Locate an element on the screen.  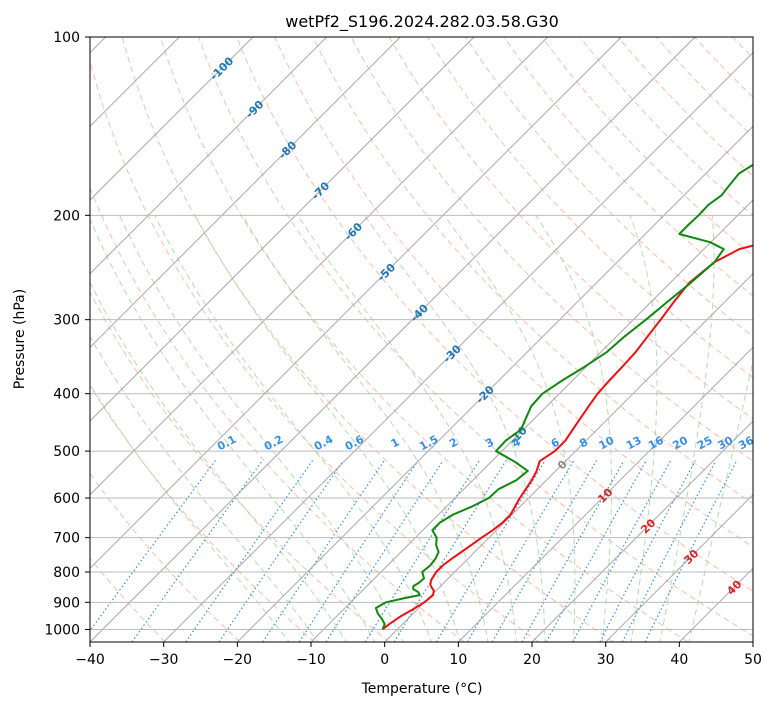
mixing-ratio-label: 20 is located at coordinates (680, 443).